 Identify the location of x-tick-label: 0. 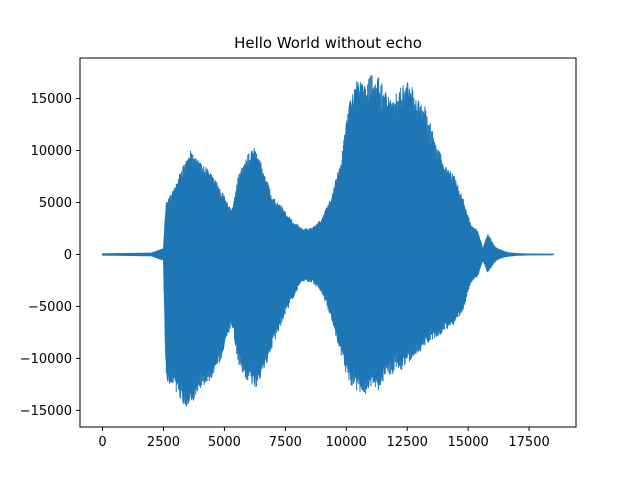
(102, 442).